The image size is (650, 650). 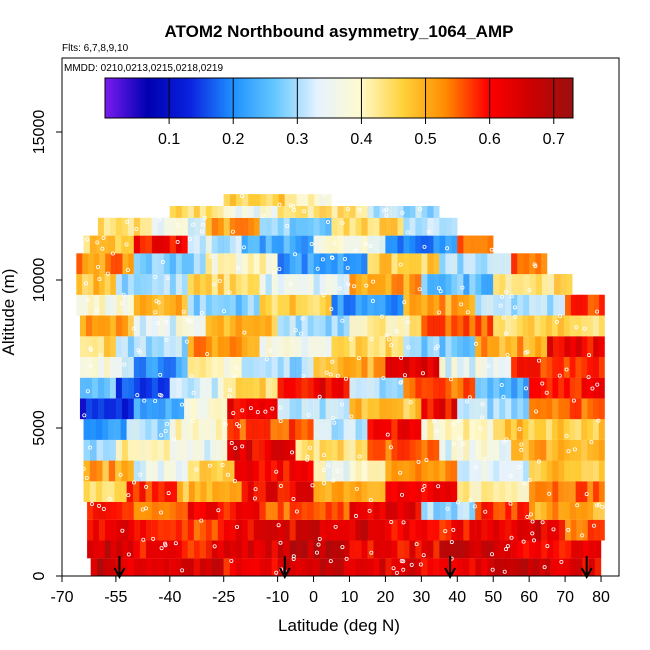 I want to click on flight-arrow-head, so click(x=119, y=573).